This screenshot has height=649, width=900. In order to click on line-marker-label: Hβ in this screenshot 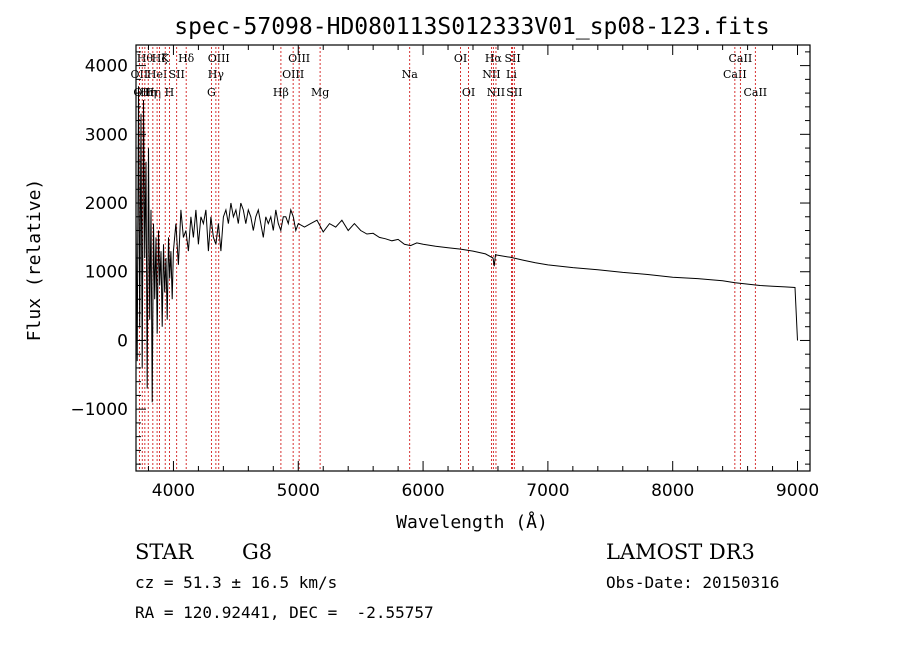, I will do `click(281, 92)`.